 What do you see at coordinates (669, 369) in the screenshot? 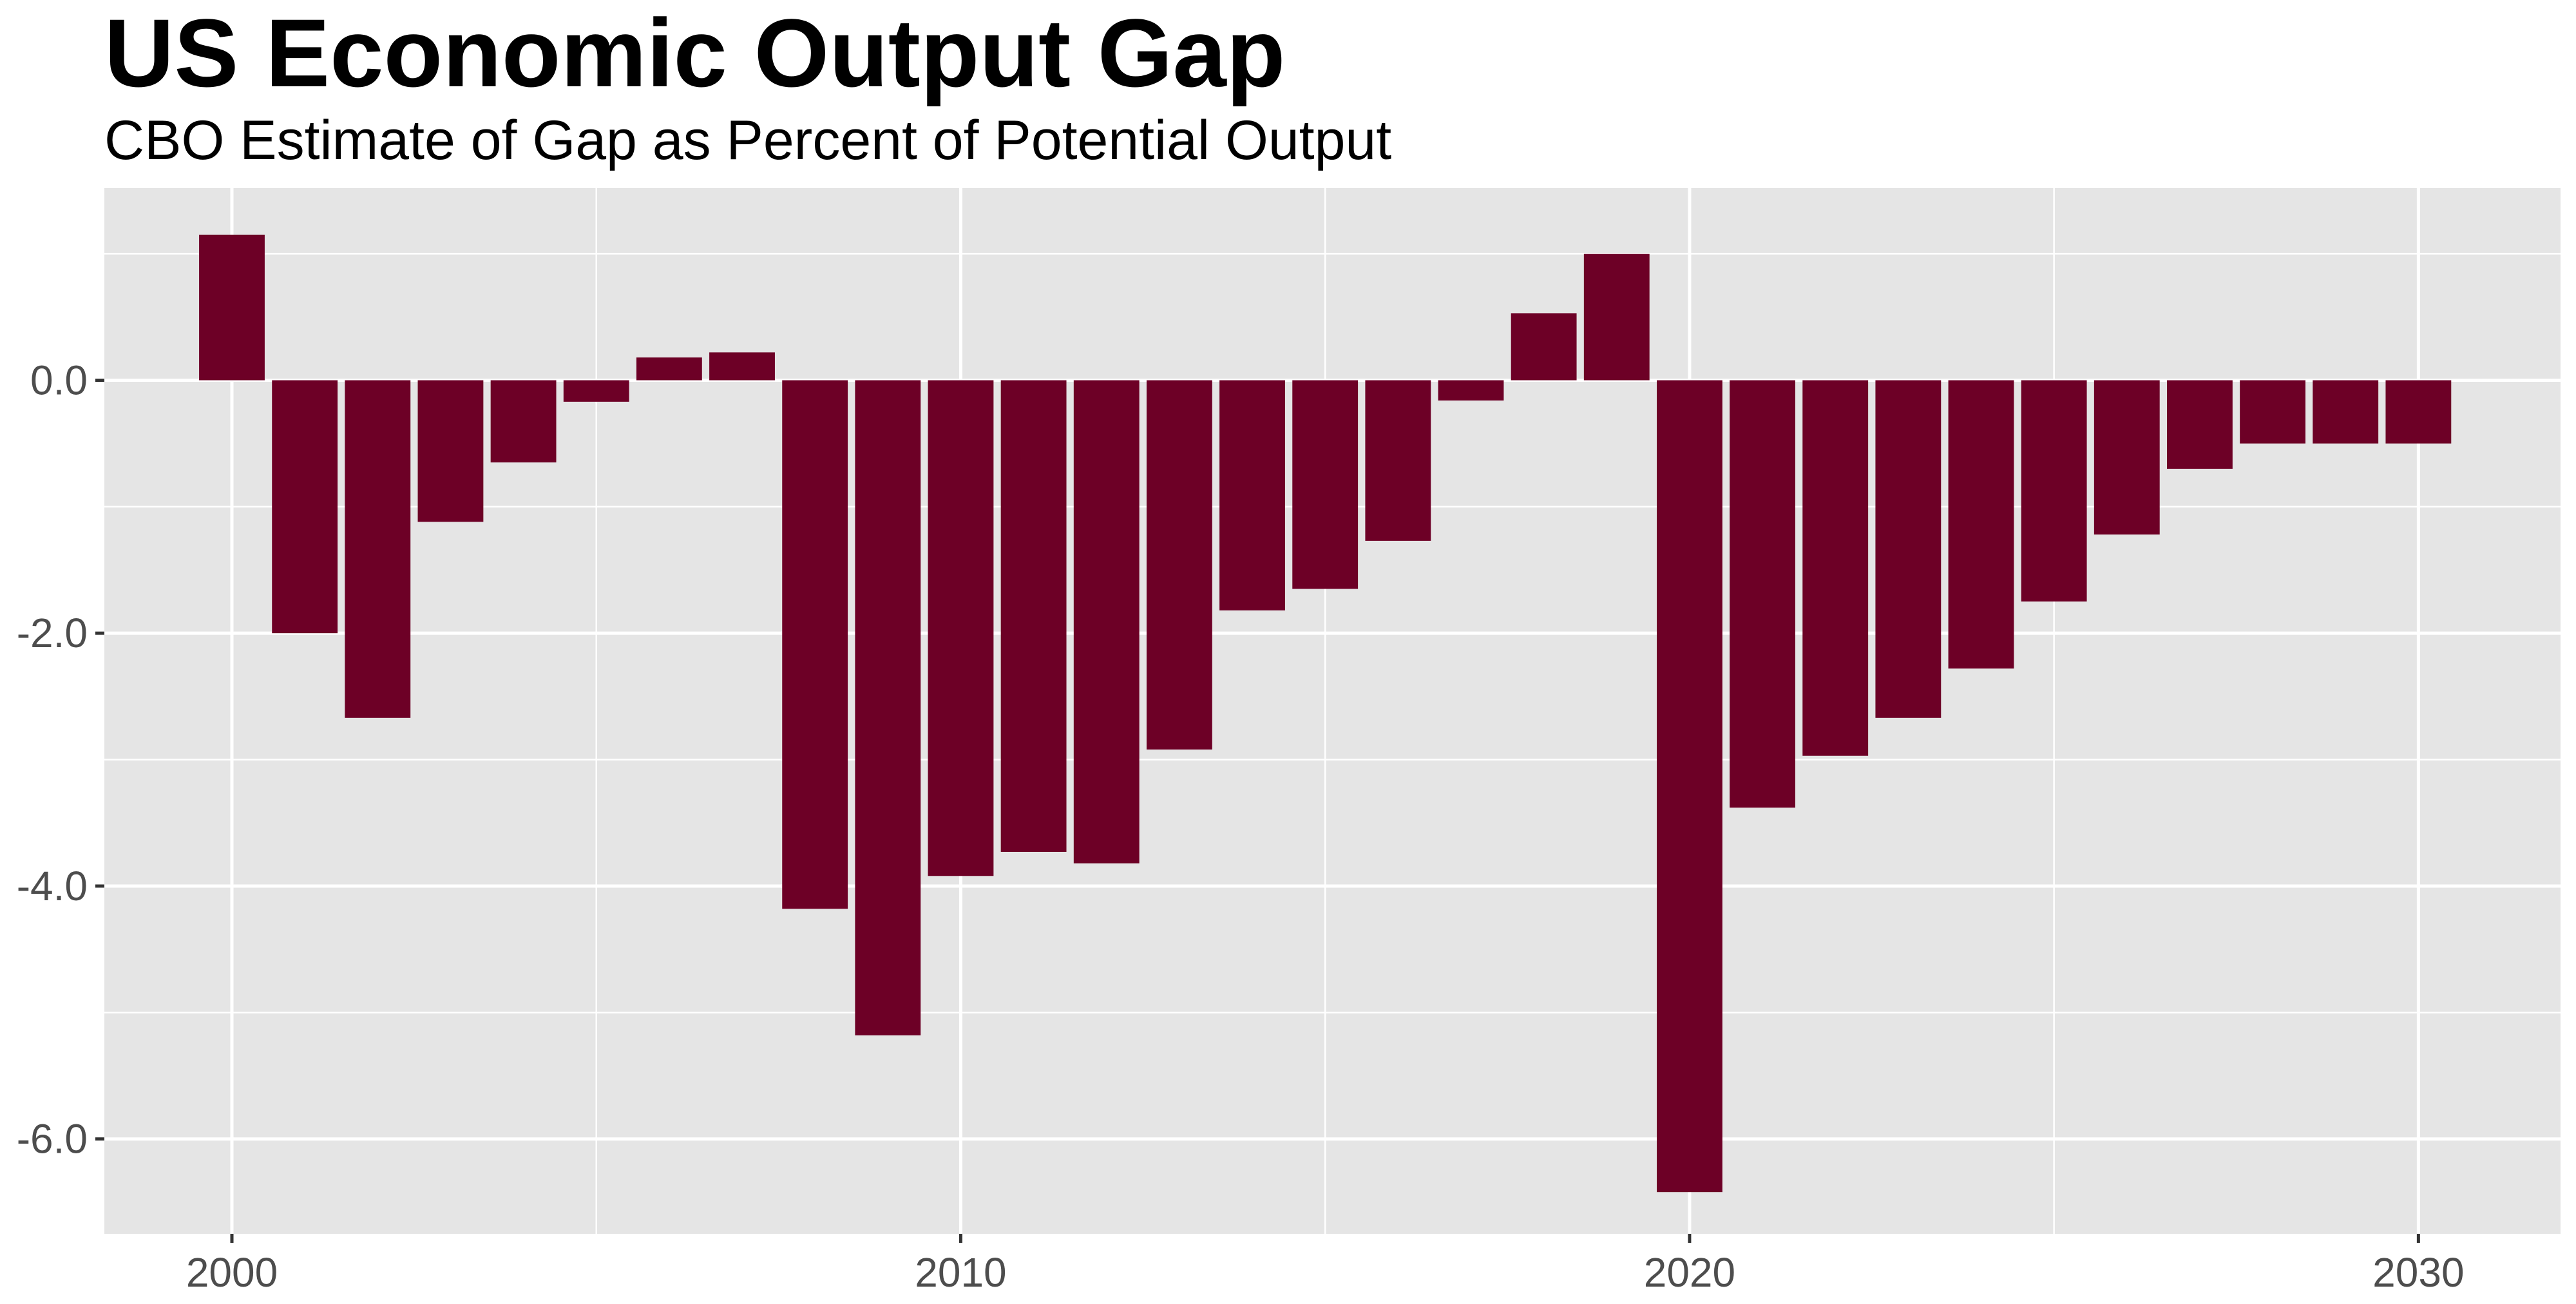
I see `bar-2006` at bounding box center [669, 369].